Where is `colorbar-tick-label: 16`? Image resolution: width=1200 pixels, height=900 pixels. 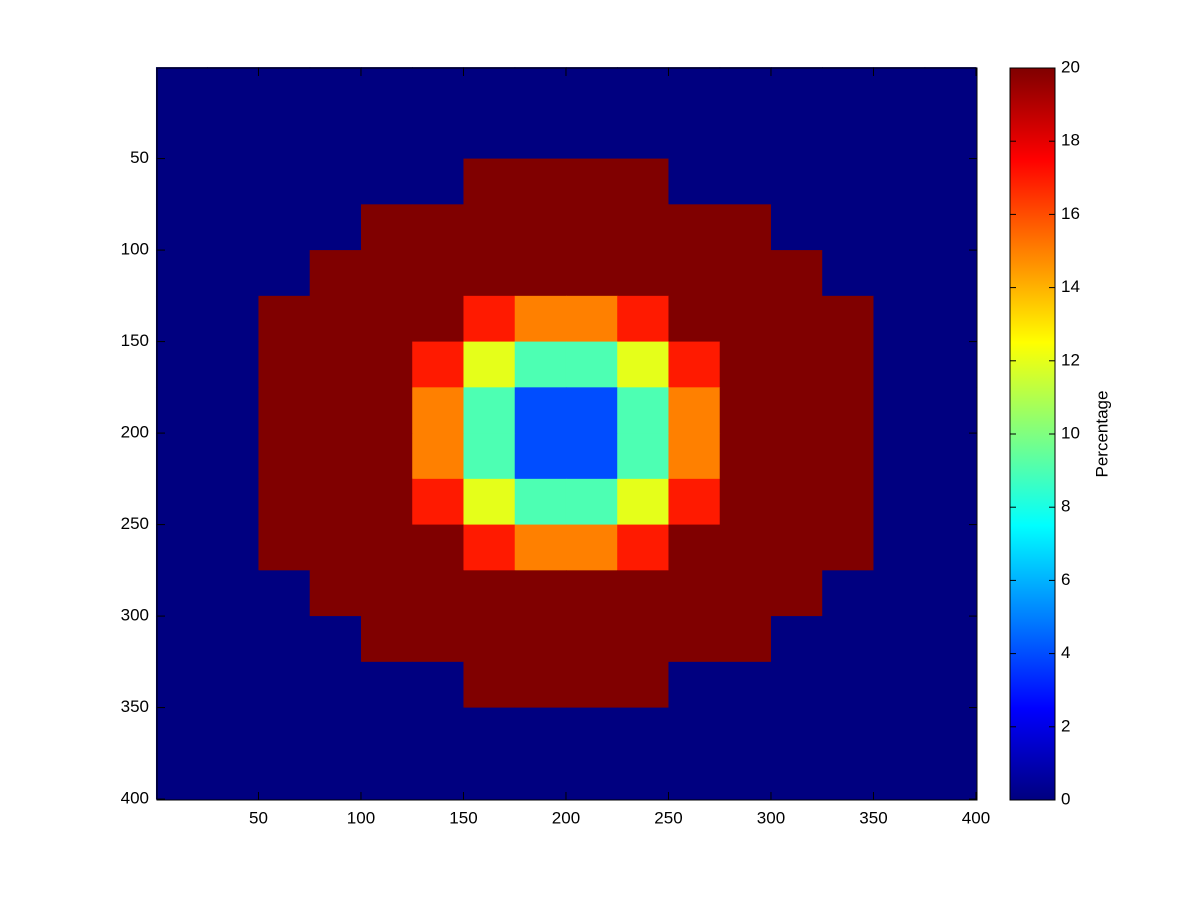 colorbar-tick-label: 16 is located at coordinates (1070, 213).